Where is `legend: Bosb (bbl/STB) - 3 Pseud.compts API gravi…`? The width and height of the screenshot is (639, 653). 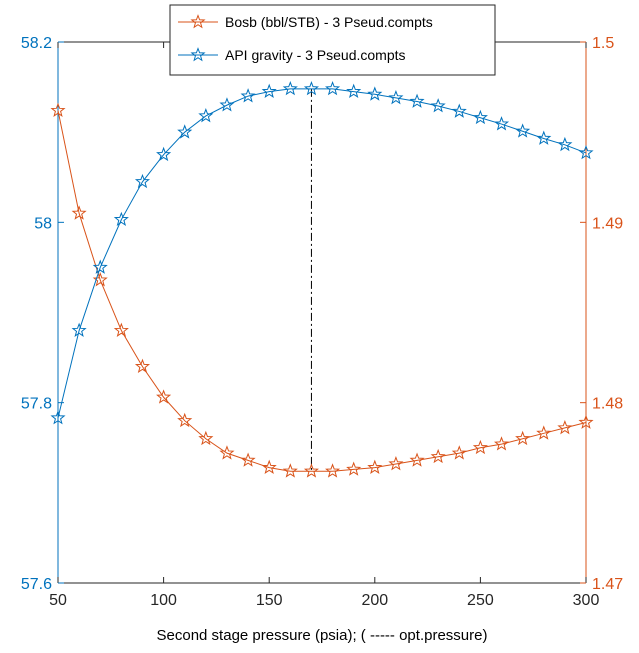 legend: Bosb (bbl/STB) - 3 Pseud.compts API gravi… is located at coordinates (332, 40).